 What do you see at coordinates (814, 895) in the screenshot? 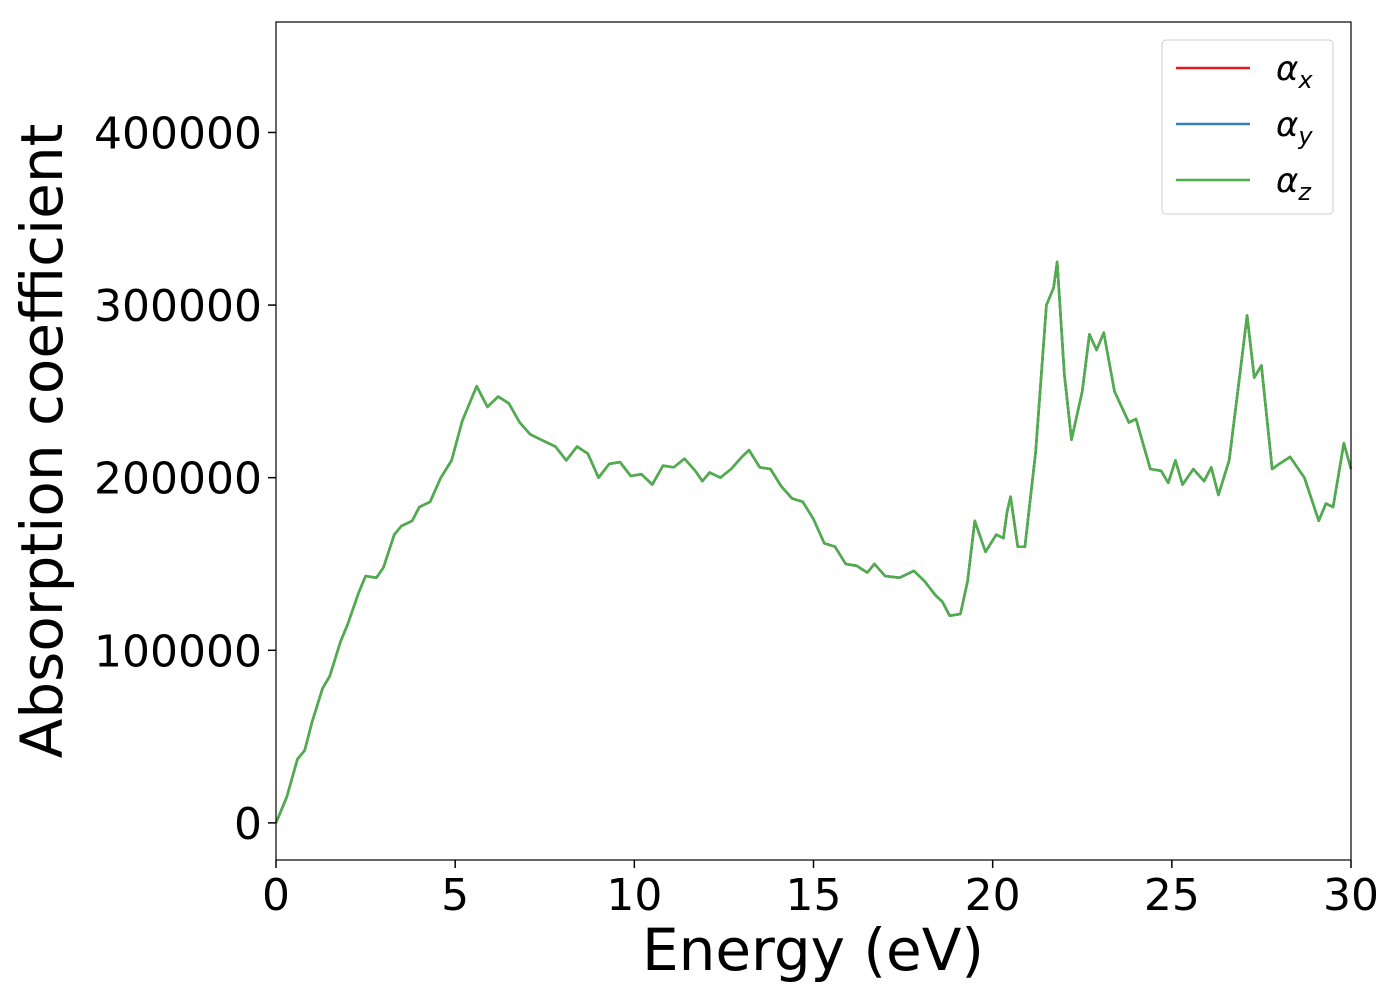
I see `x-tick-label: 15` at bounding box center [814, 895].